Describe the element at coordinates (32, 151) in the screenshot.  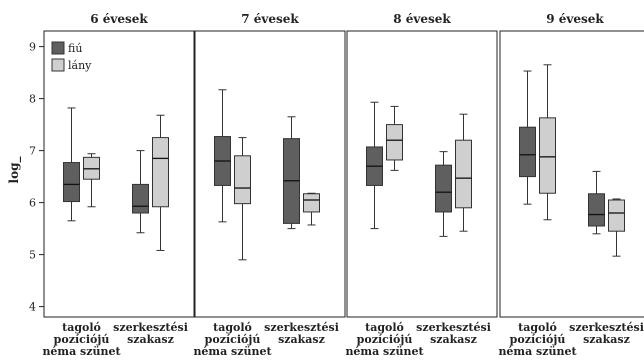
I see `y-tick-label: 7` at that location.